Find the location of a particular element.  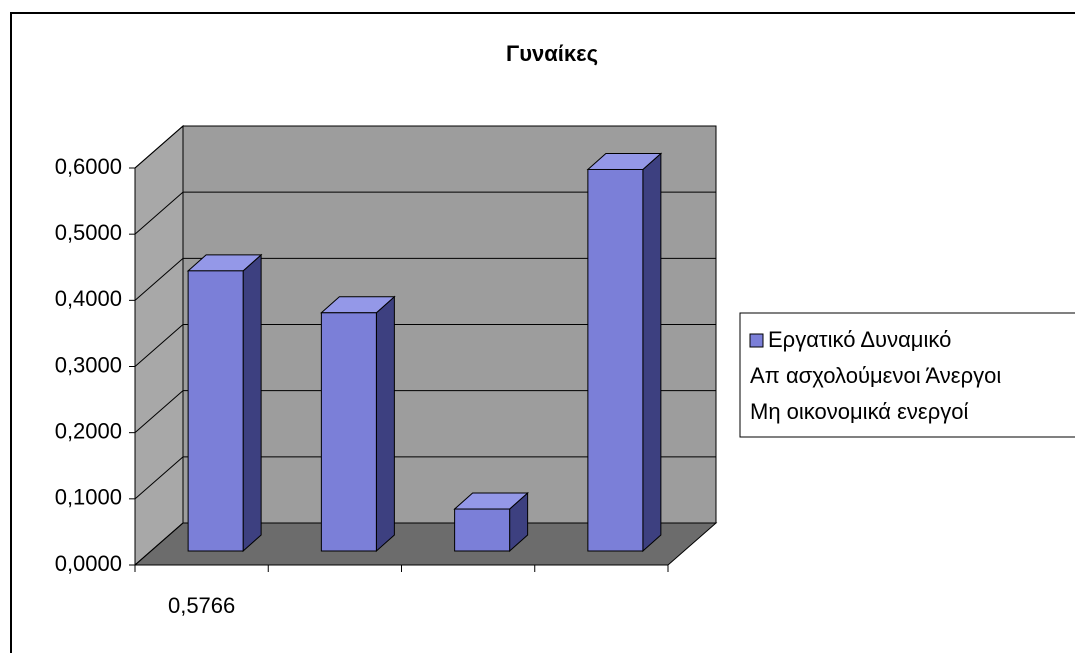

legend-box is located at coordinates (907, 375).